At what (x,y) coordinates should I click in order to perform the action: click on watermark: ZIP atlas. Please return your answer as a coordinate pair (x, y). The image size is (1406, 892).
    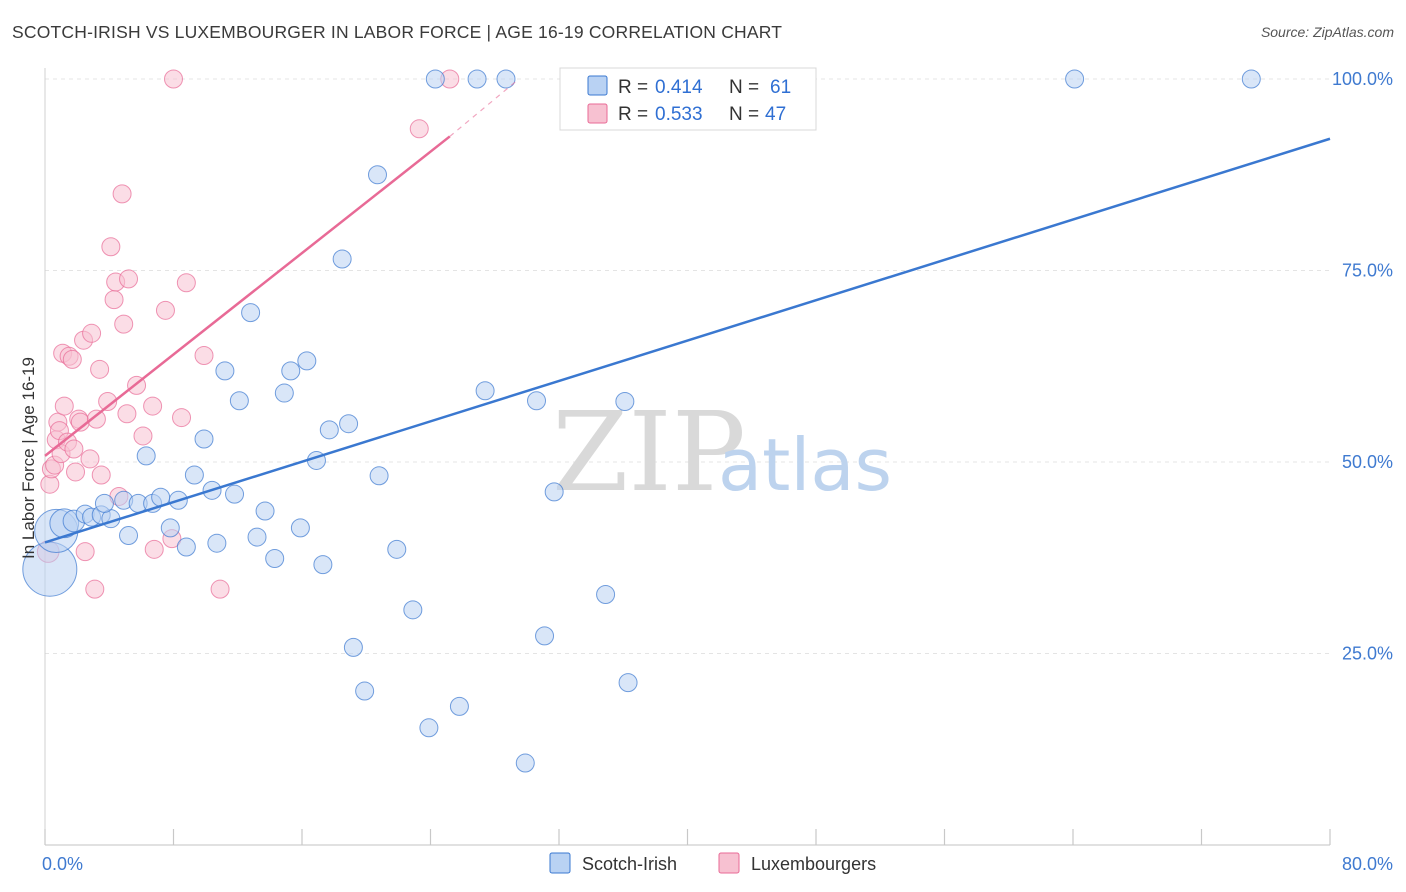
    Looking at the image, I should click on (722, 452).